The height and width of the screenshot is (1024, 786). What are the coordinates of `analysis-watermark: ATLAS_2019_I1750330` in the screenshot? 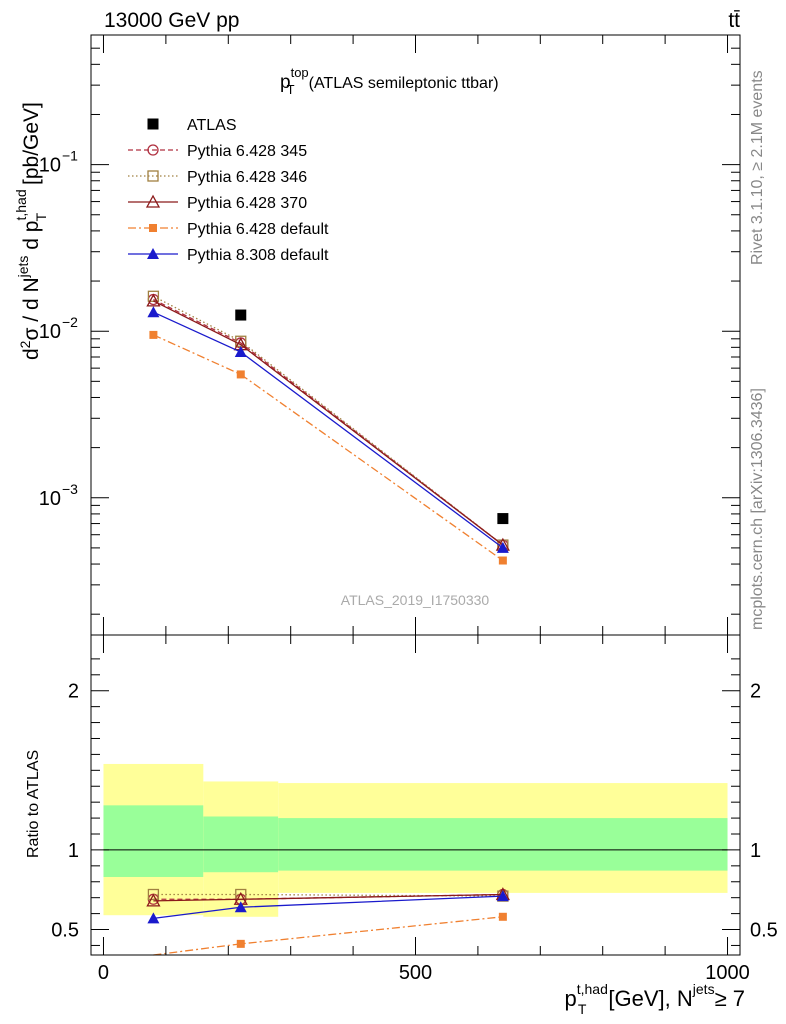 It's located at (415, 600).